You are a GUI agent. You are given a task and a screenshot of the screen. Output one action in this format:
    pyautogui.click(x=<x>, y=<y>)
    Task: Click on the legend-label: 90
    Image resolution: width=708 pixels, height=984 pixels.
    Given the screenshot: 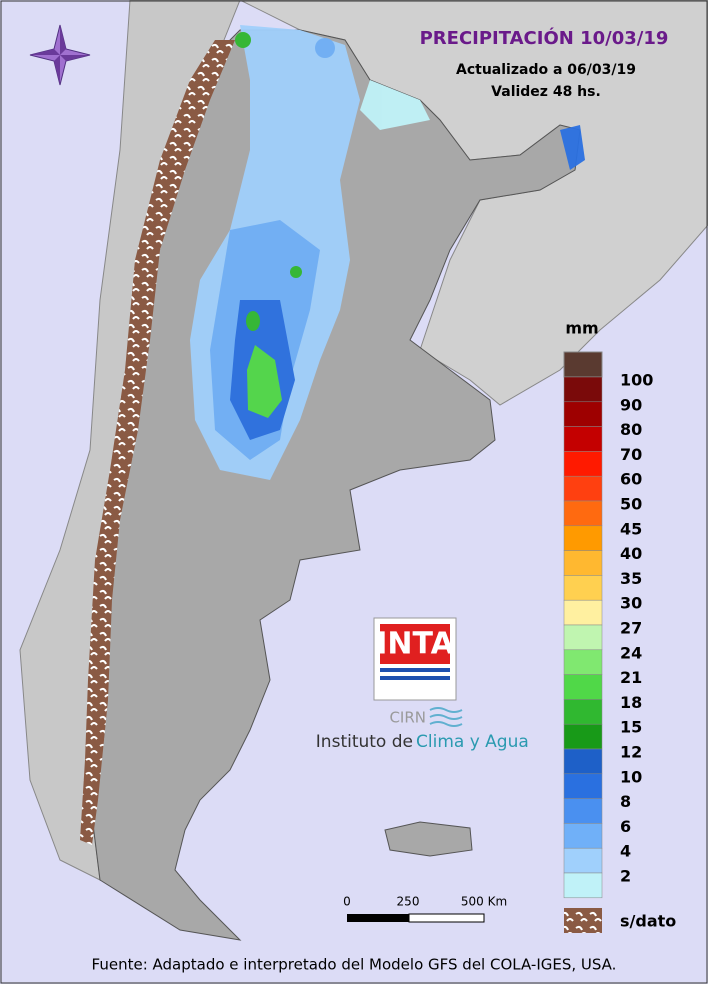 What is the action you would take?
    pyautogui.click(x=631, y=404)
    